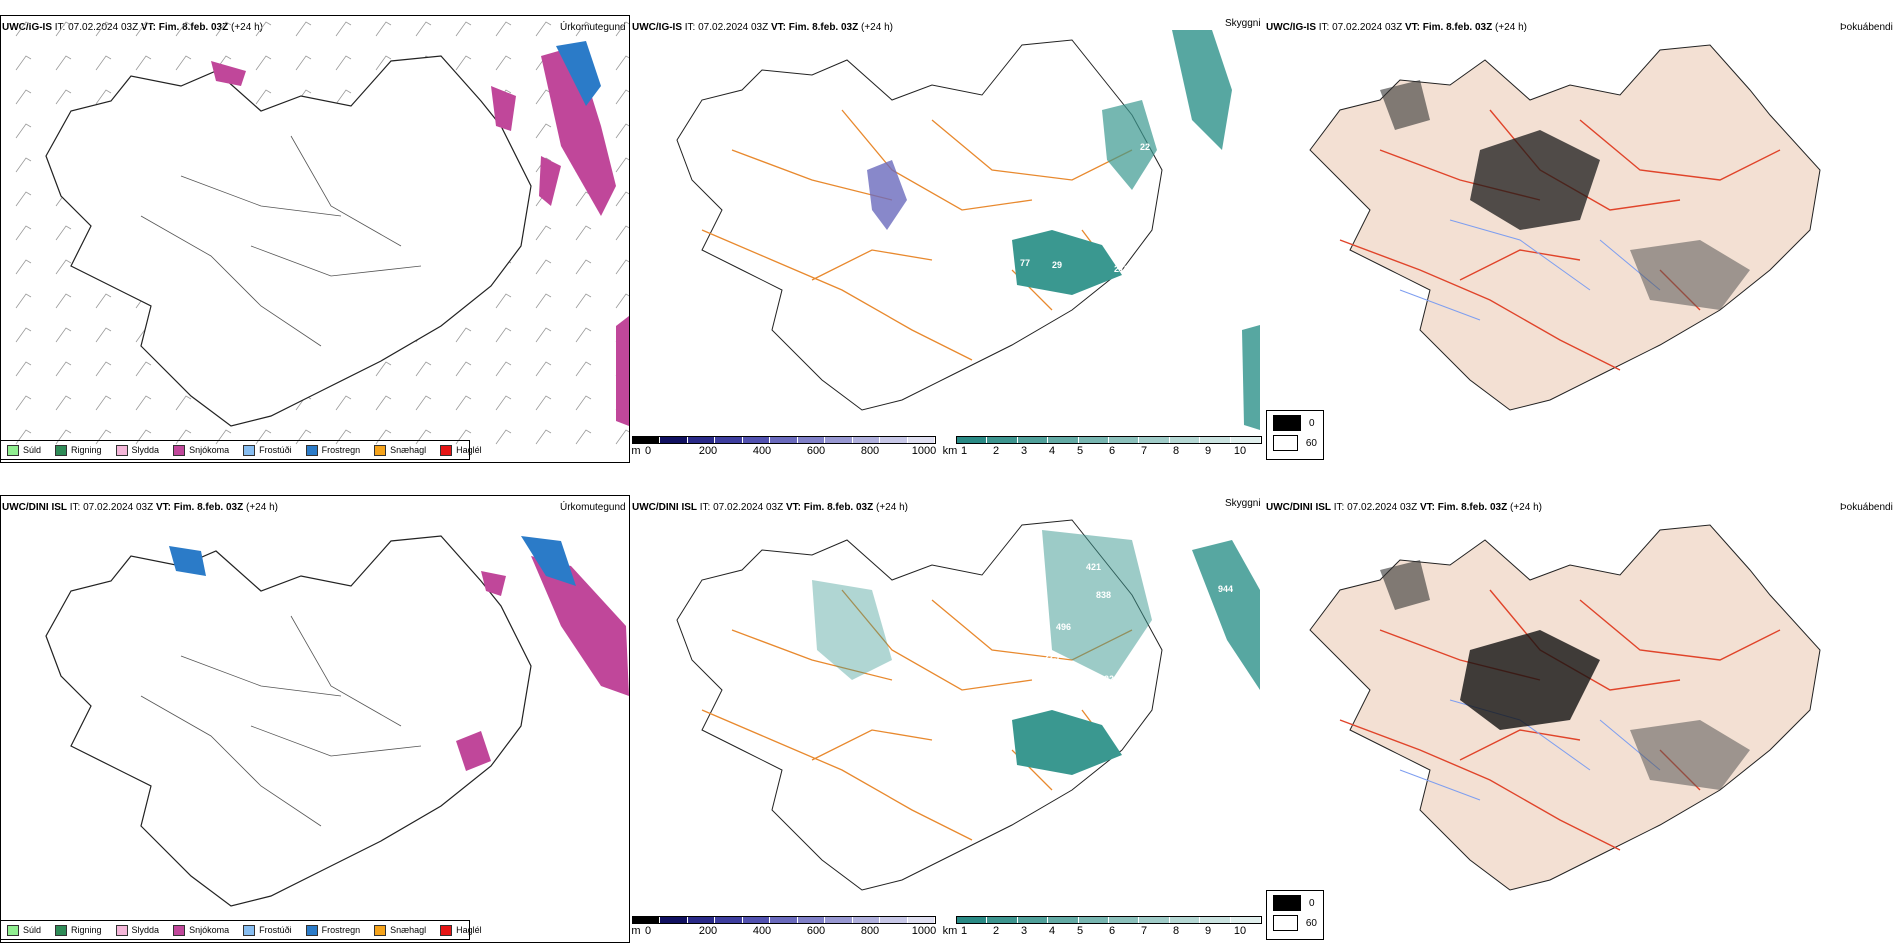 This screenshot has width=1900, height=950. Describe the element at coordinates (923, 227) in the screenshot. I see `map-value-label: 7` at that location.